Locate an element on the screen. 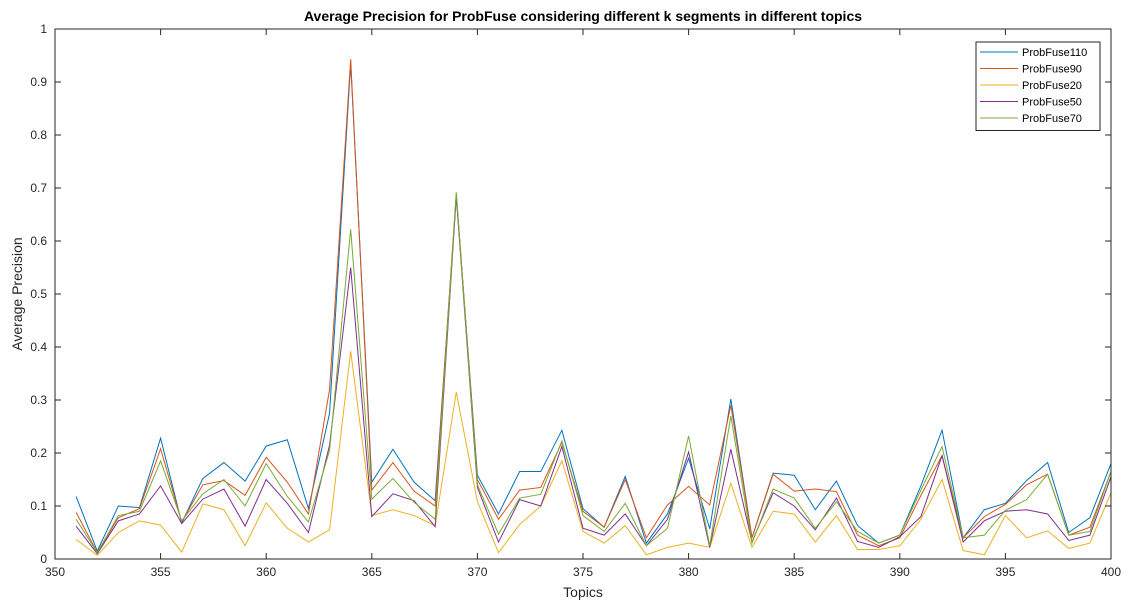 The width and height of the screenshot is (1130, 606). y-tick-label: 0.3 is located at coordinates (38, 400).